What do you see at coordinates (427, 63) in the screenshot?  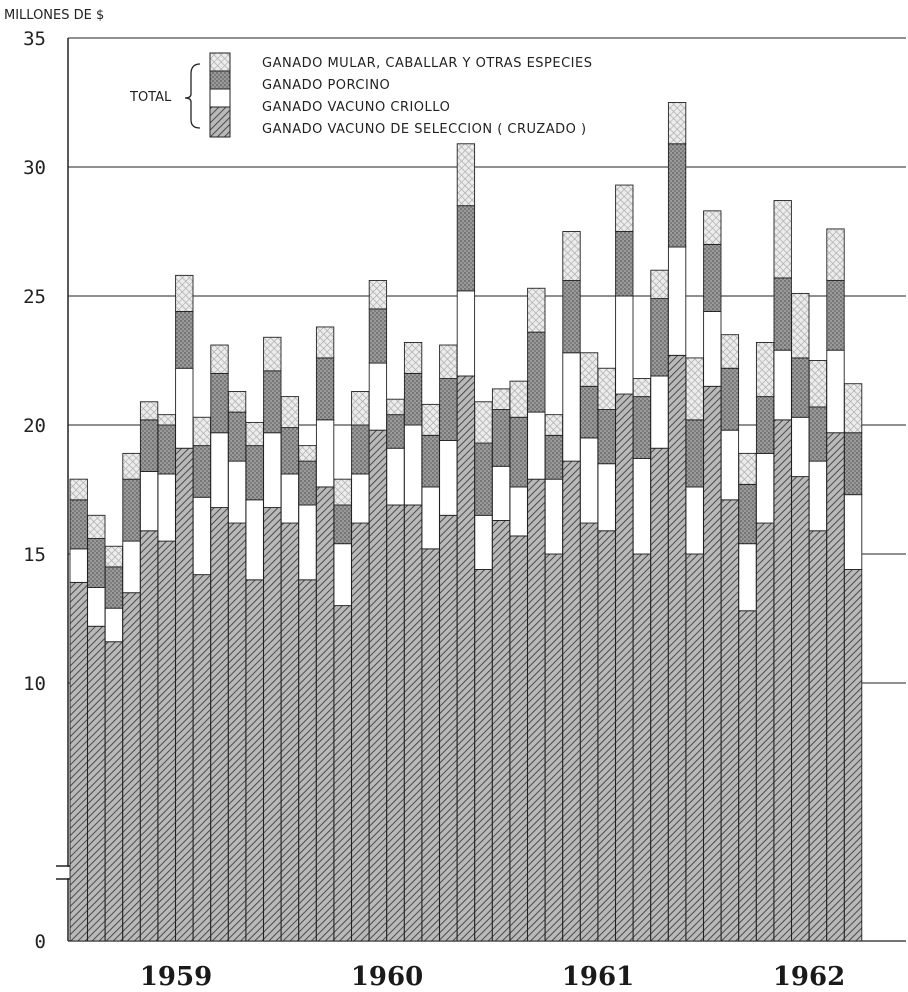 I see `legend-label-mular: GANADO MULAR, CABALLAR Y OTRAS ESPECIES` at bounding box center [427, 63].